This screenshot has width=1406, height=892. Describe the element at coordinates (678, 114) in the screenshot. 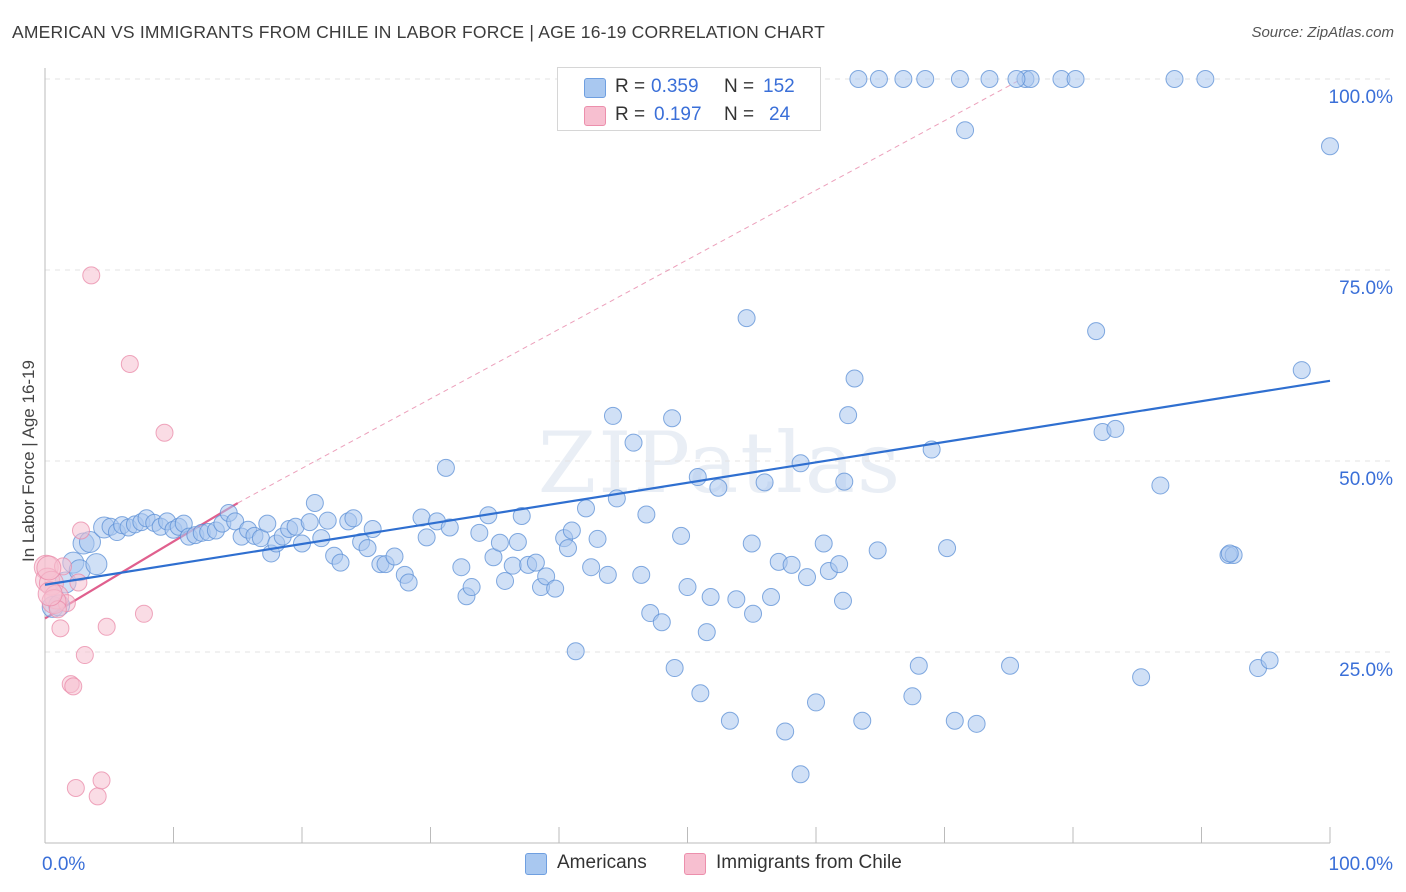

I see `legend-r-value: 0.197` at that location.